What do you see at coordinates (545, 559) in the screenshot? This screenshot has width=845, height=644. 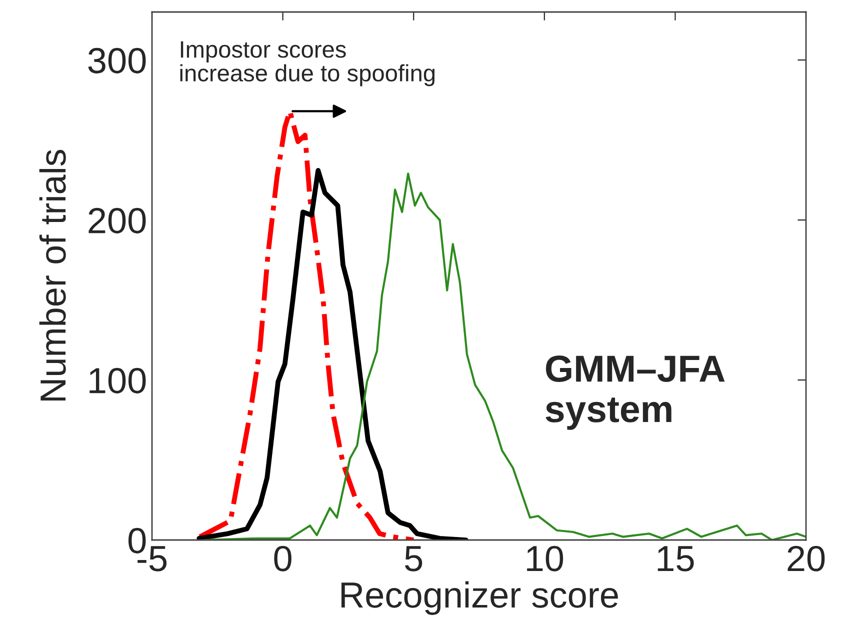 I see `x-tick-label: 10` at bounding box center [545, 559].